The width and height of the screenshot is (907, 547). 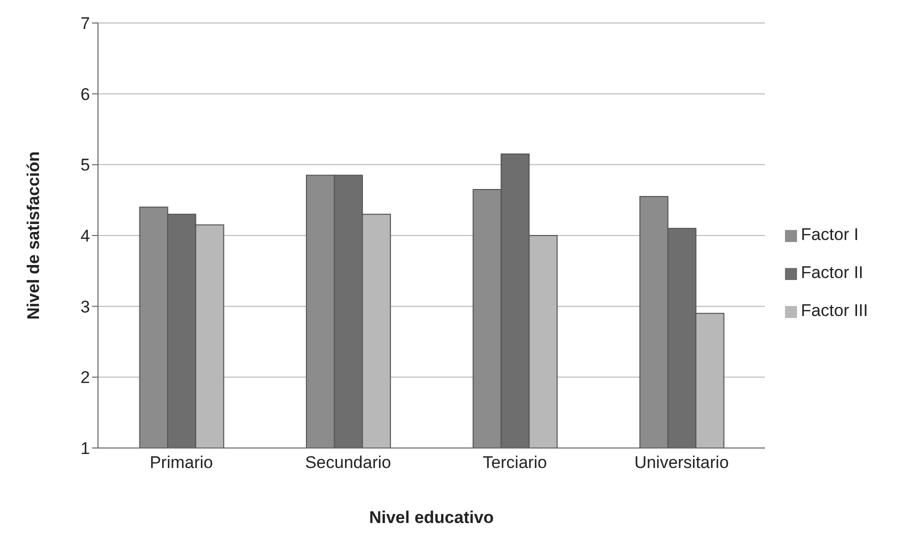 I want to click on legend-label: Factor III, so click(x=834, y=310).